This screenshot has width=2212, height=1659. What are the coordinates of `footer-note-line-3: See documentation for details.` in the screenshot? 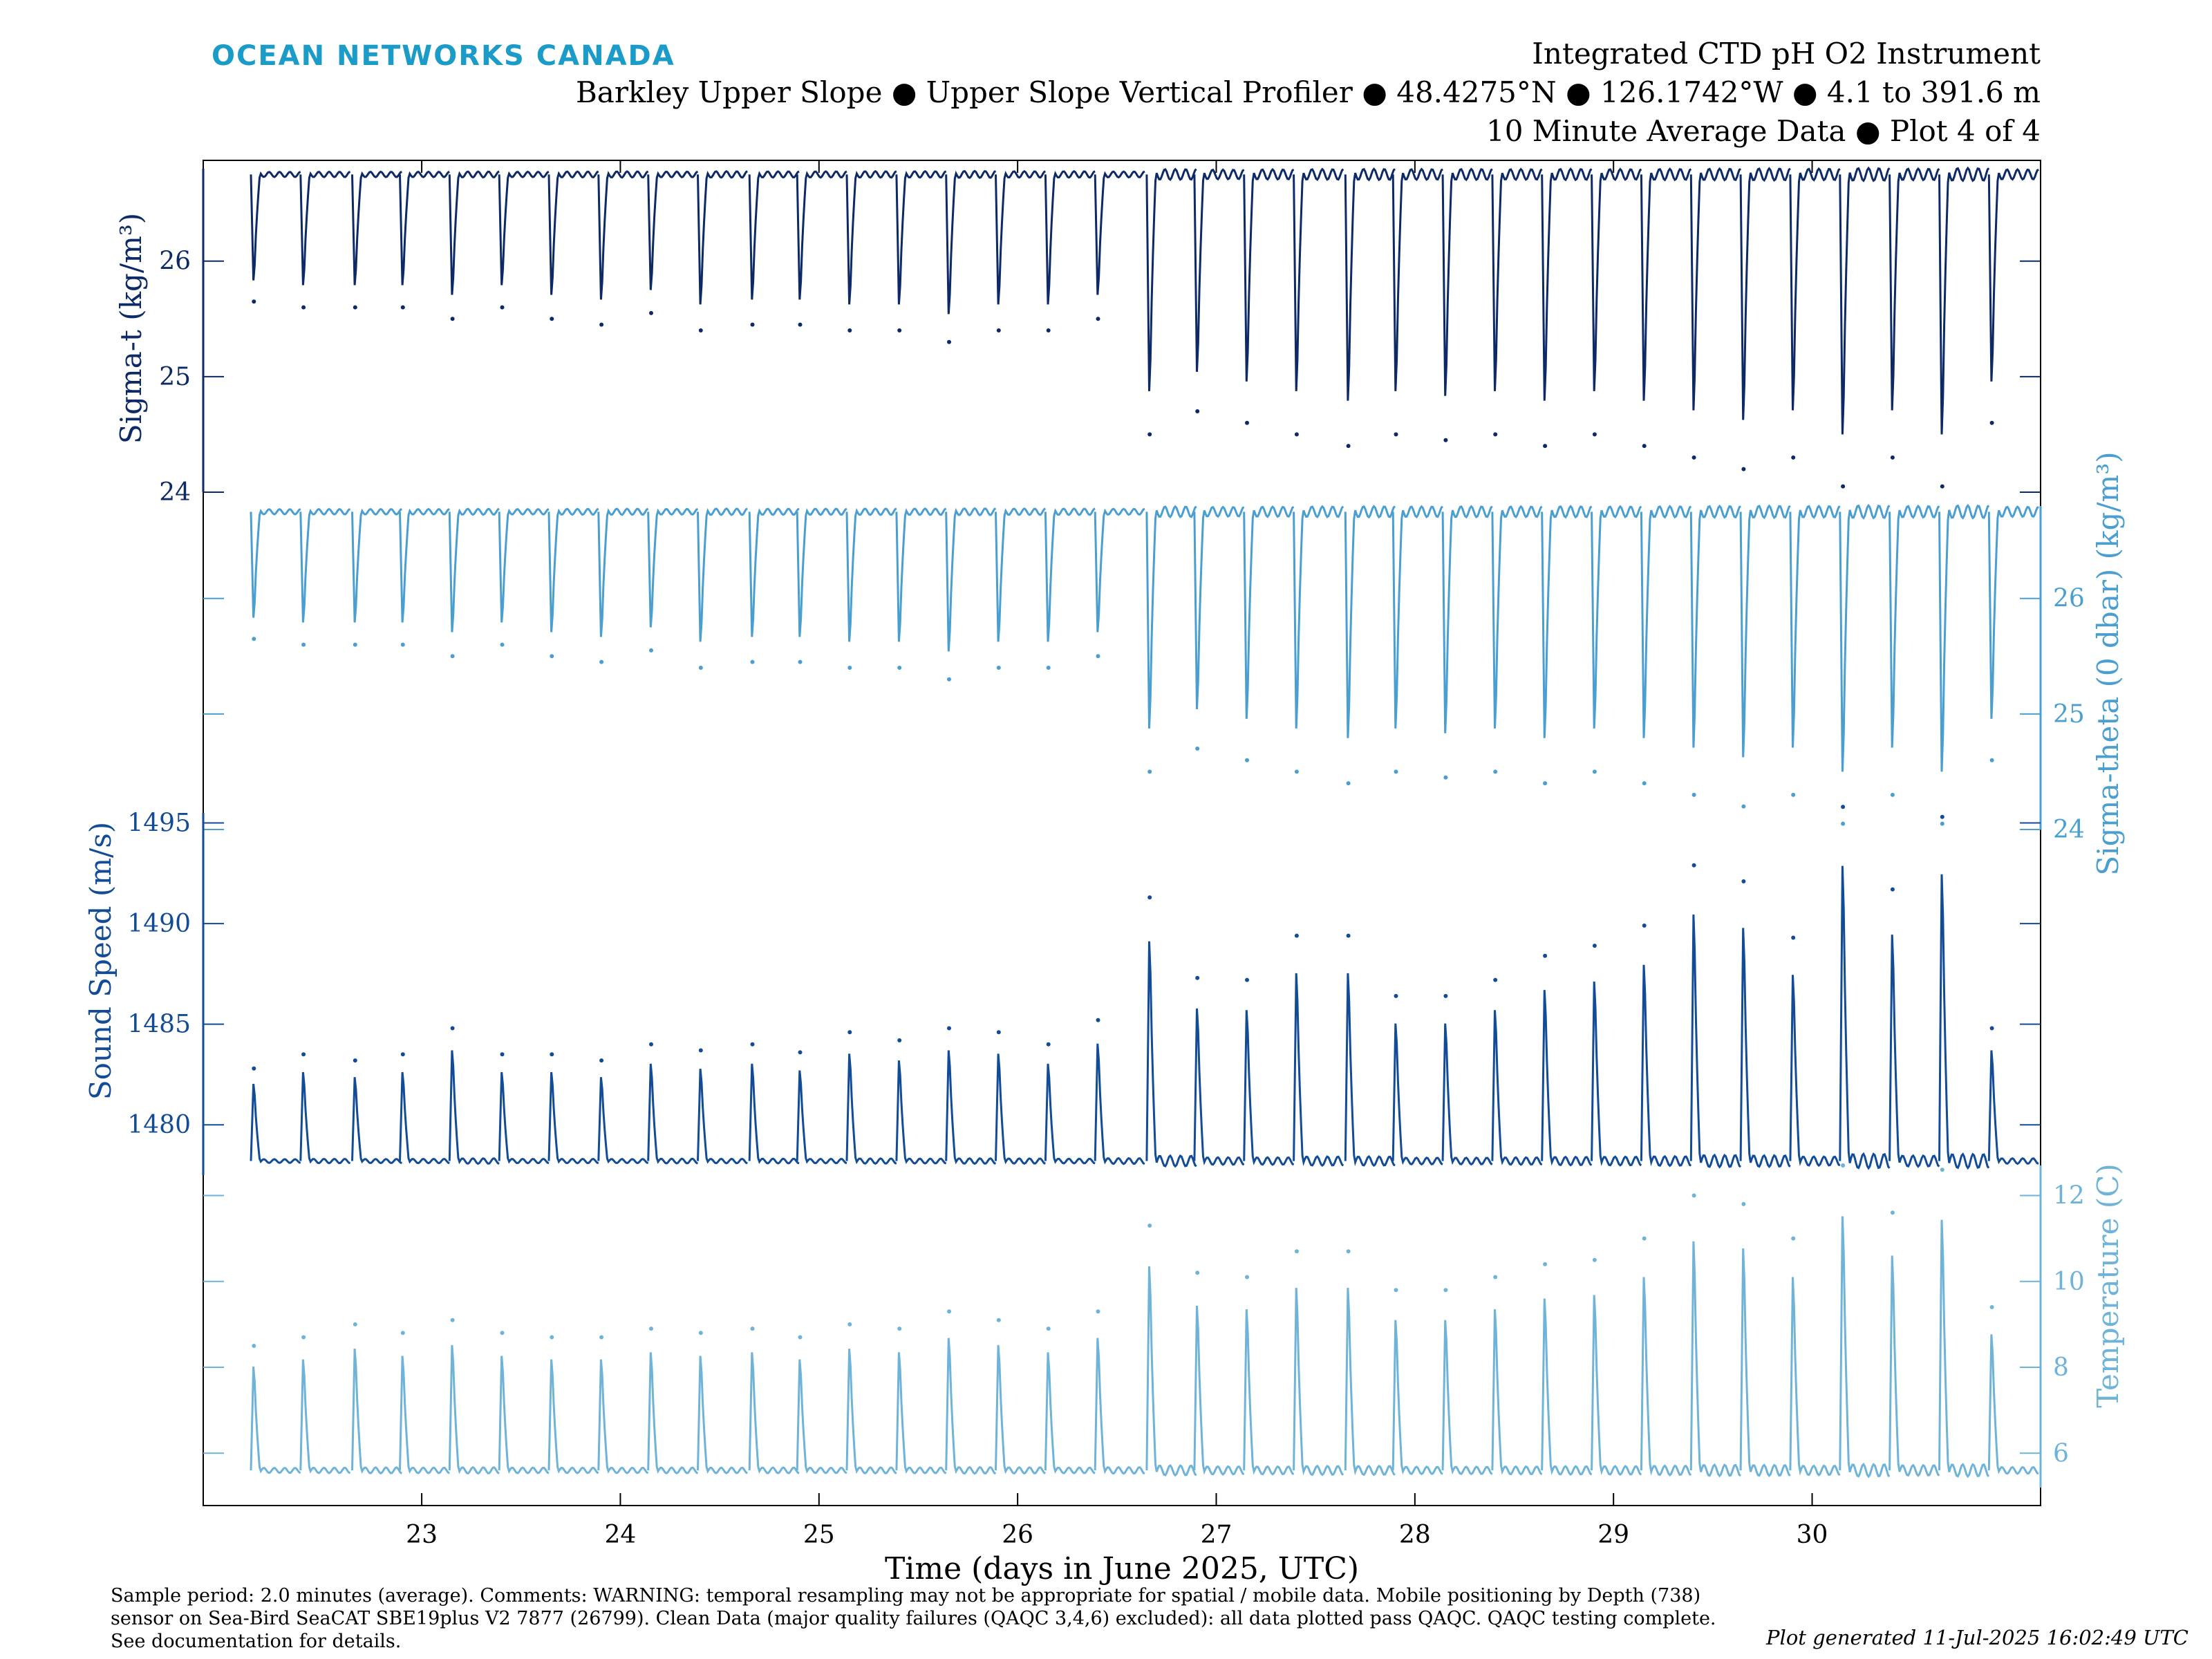 It's located at (256, 1642).